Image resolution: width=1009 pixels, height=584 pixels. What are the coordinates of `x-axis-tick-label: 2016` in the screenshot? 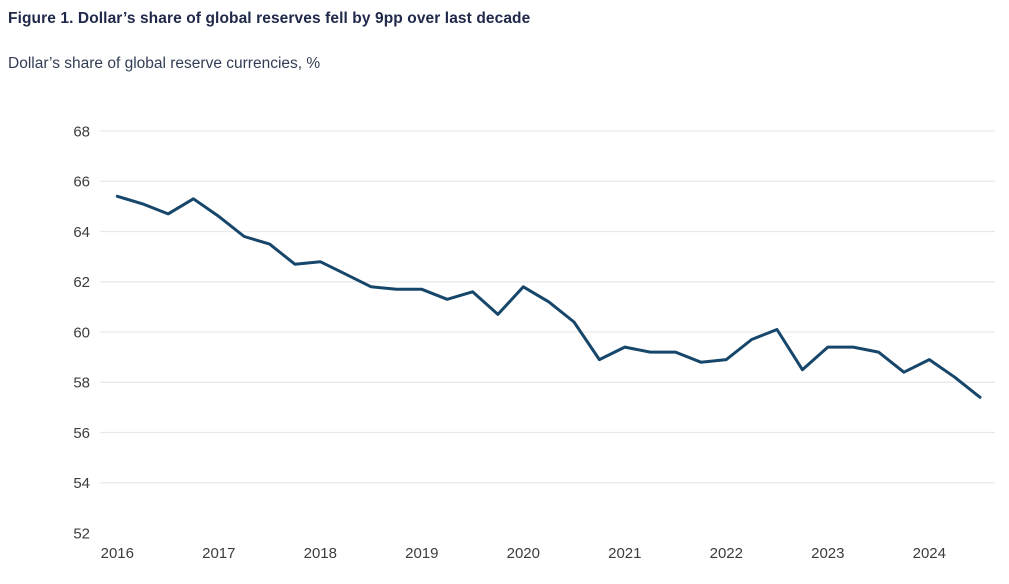 It's located at (117, 553).